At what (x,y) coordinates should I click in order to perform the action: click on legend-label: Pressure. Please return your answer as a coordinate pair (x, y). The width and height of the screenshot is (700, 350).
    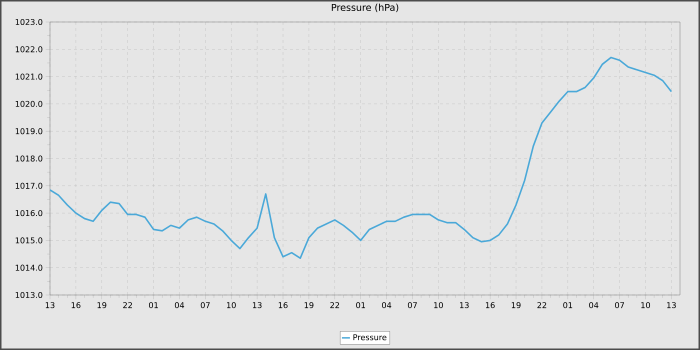
    Looking at the image, I should click on (369, 337).